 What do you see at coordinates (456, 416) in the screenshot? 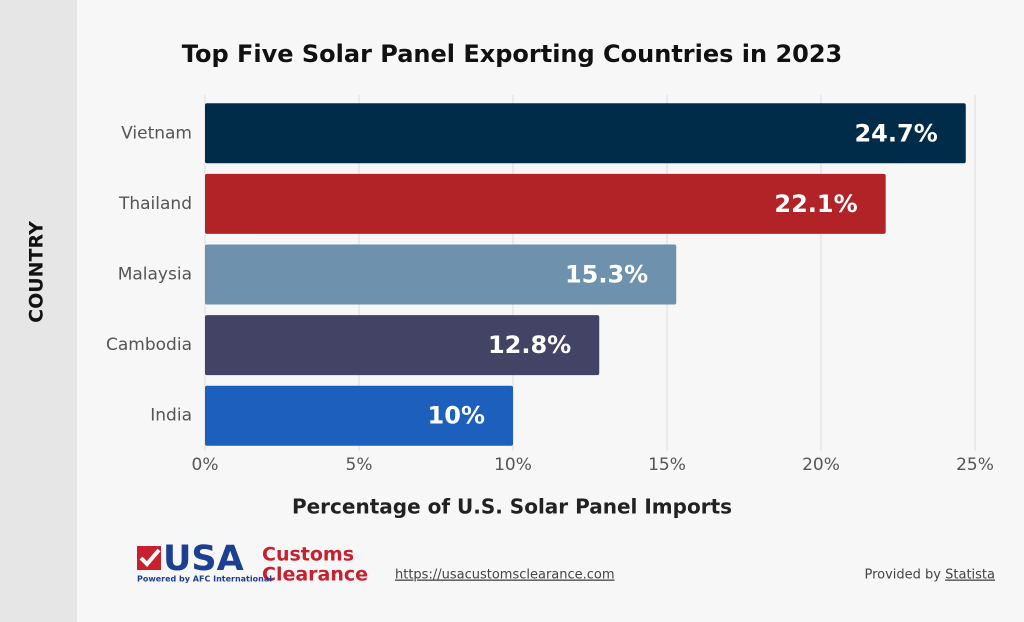
I see `value-label: 10%` at bounding box center [456, 416].